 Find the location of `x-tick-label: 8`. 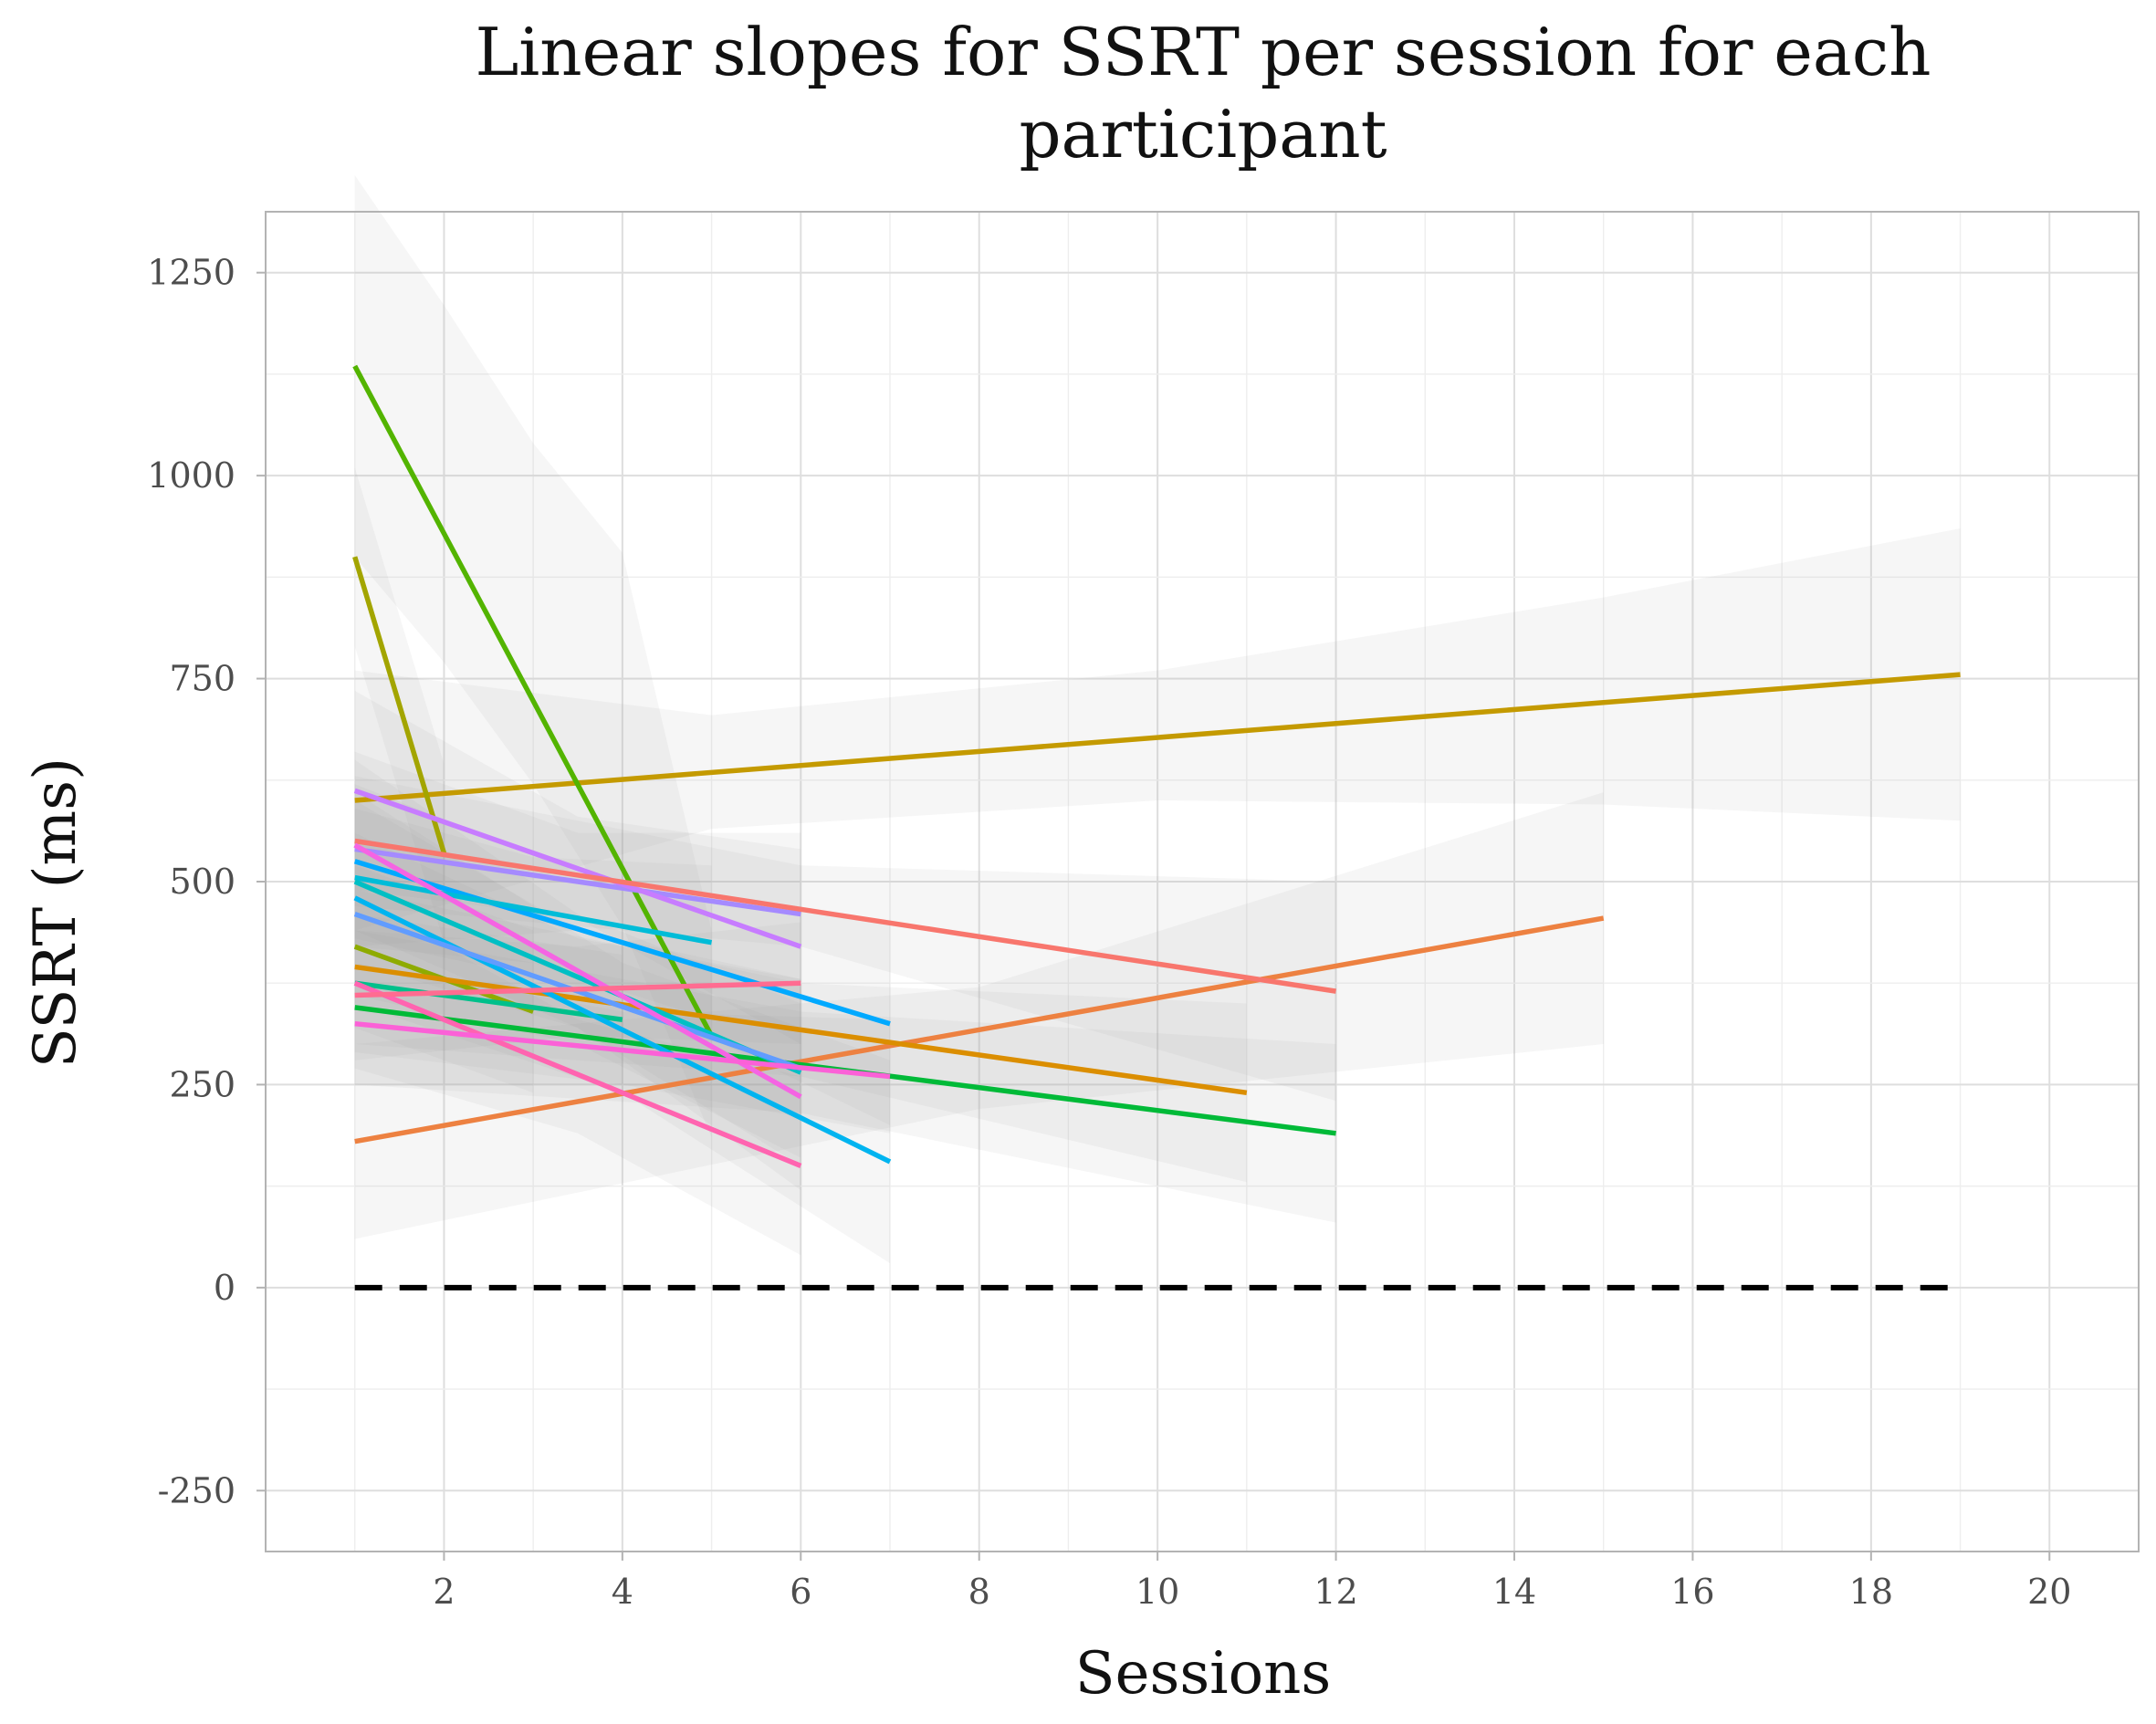

x-tick-label: 8 is located at coordinates (979, 1592).